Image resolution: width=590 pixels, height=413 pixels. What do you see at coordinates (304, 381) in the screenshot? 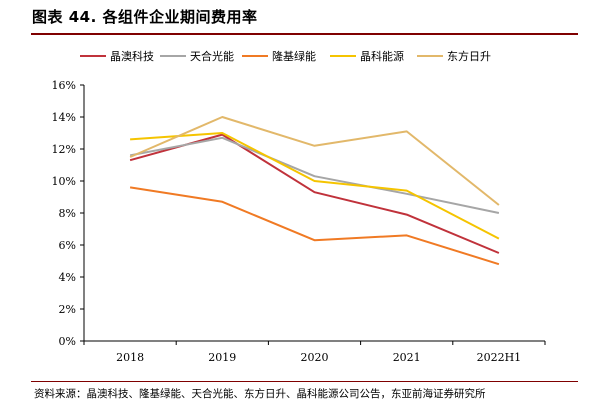
I see `footer-divider` at bounding box center [304, 381].